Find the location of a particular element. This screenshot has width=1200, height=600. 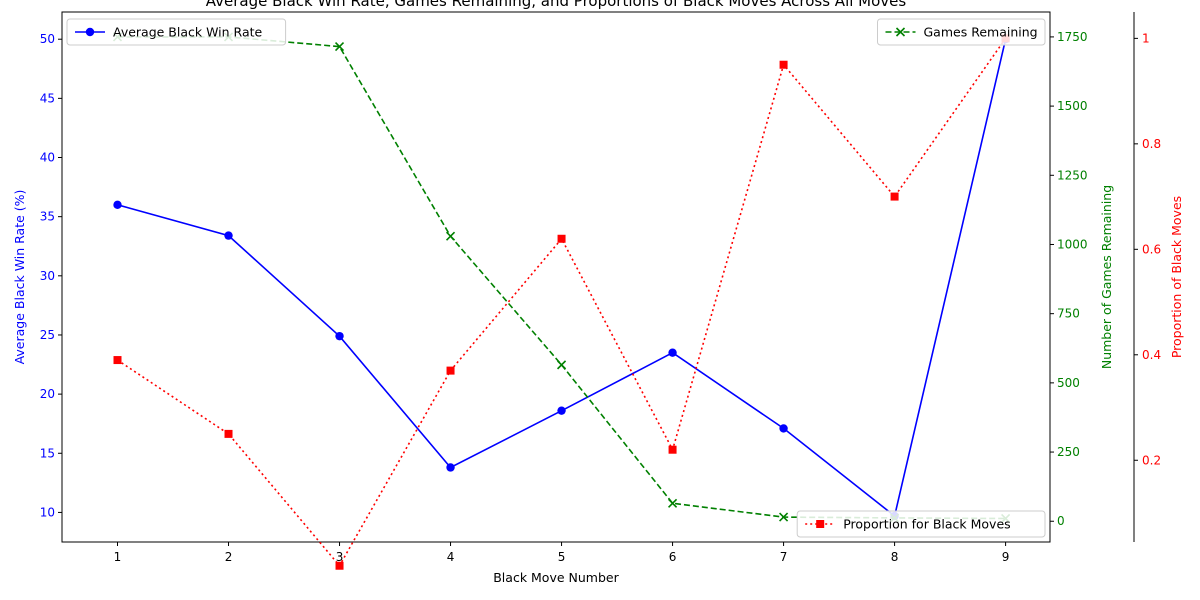

right1-axis-label: Number of Games Remaining is located at coordinates (1106, 277).